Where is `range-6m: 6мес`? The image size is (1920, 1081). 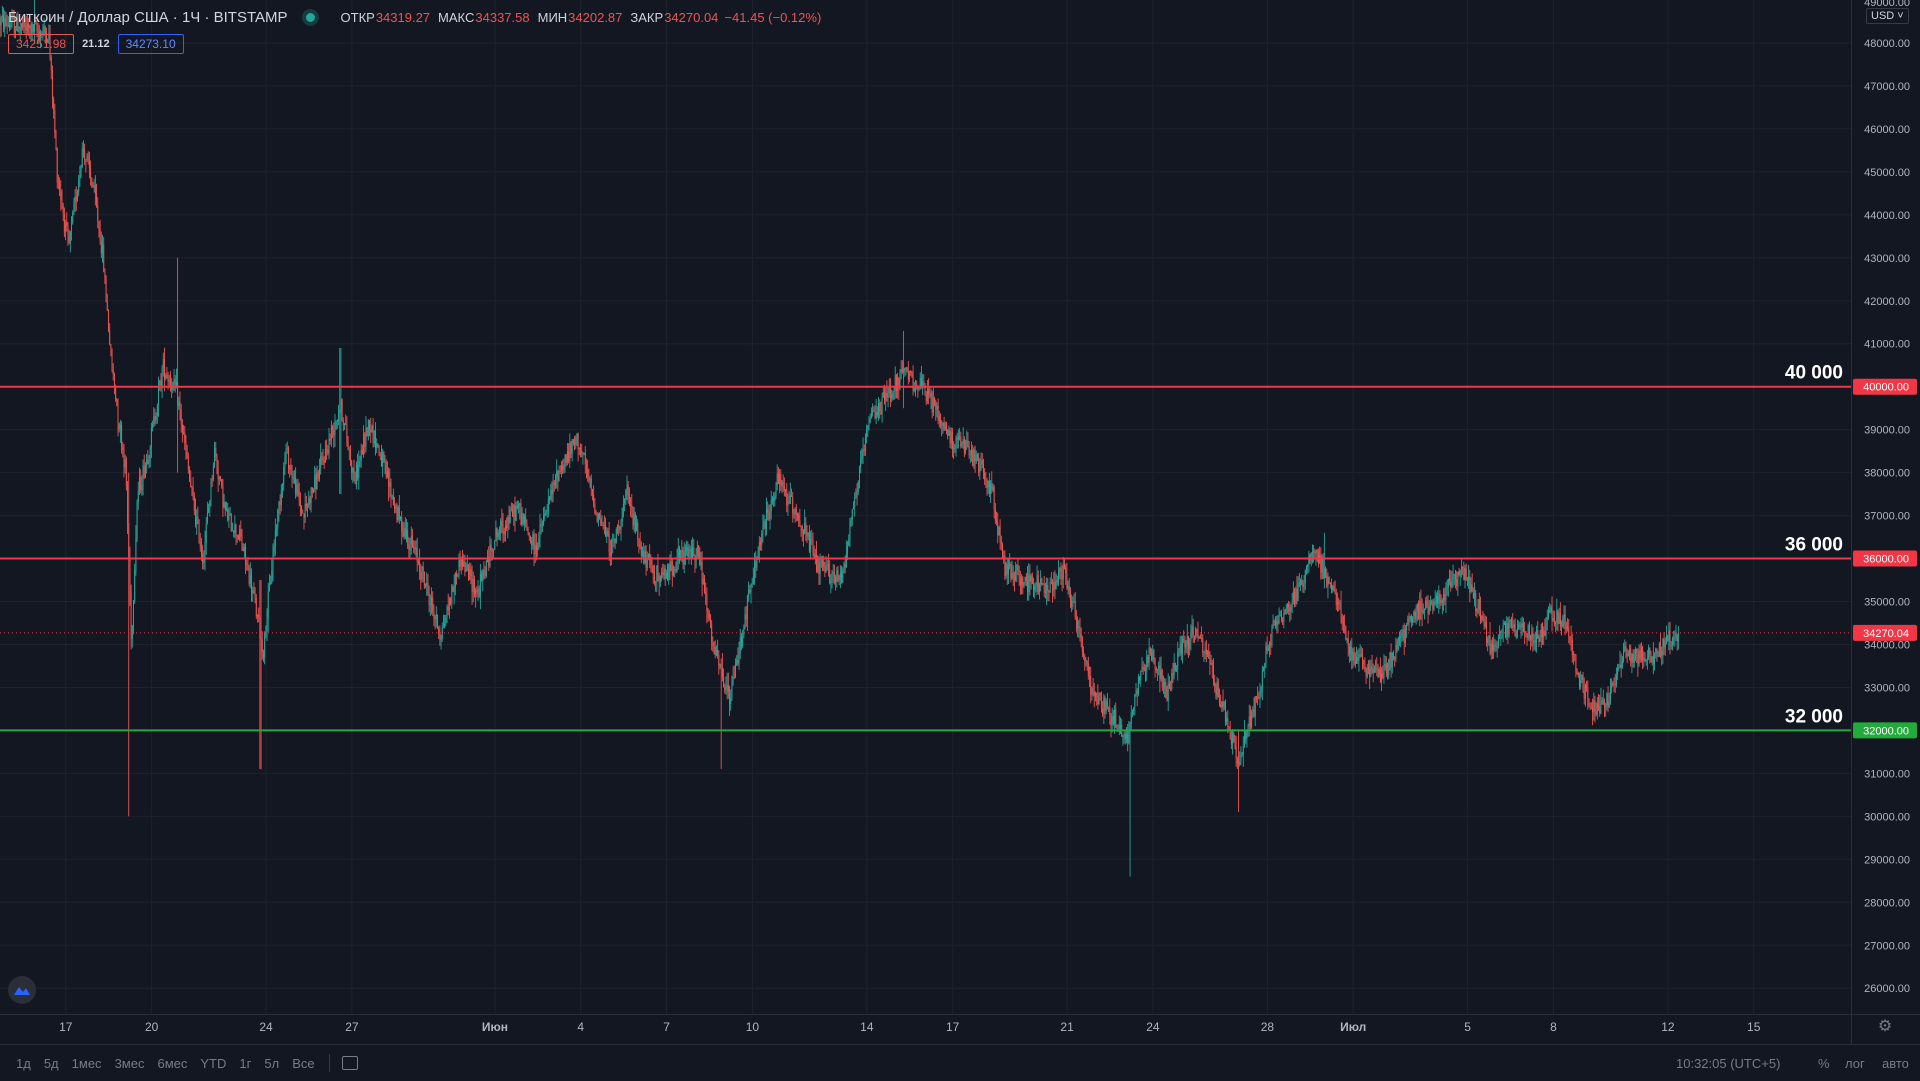 range-6m: 6мес is located at coordinates (172, 1063).